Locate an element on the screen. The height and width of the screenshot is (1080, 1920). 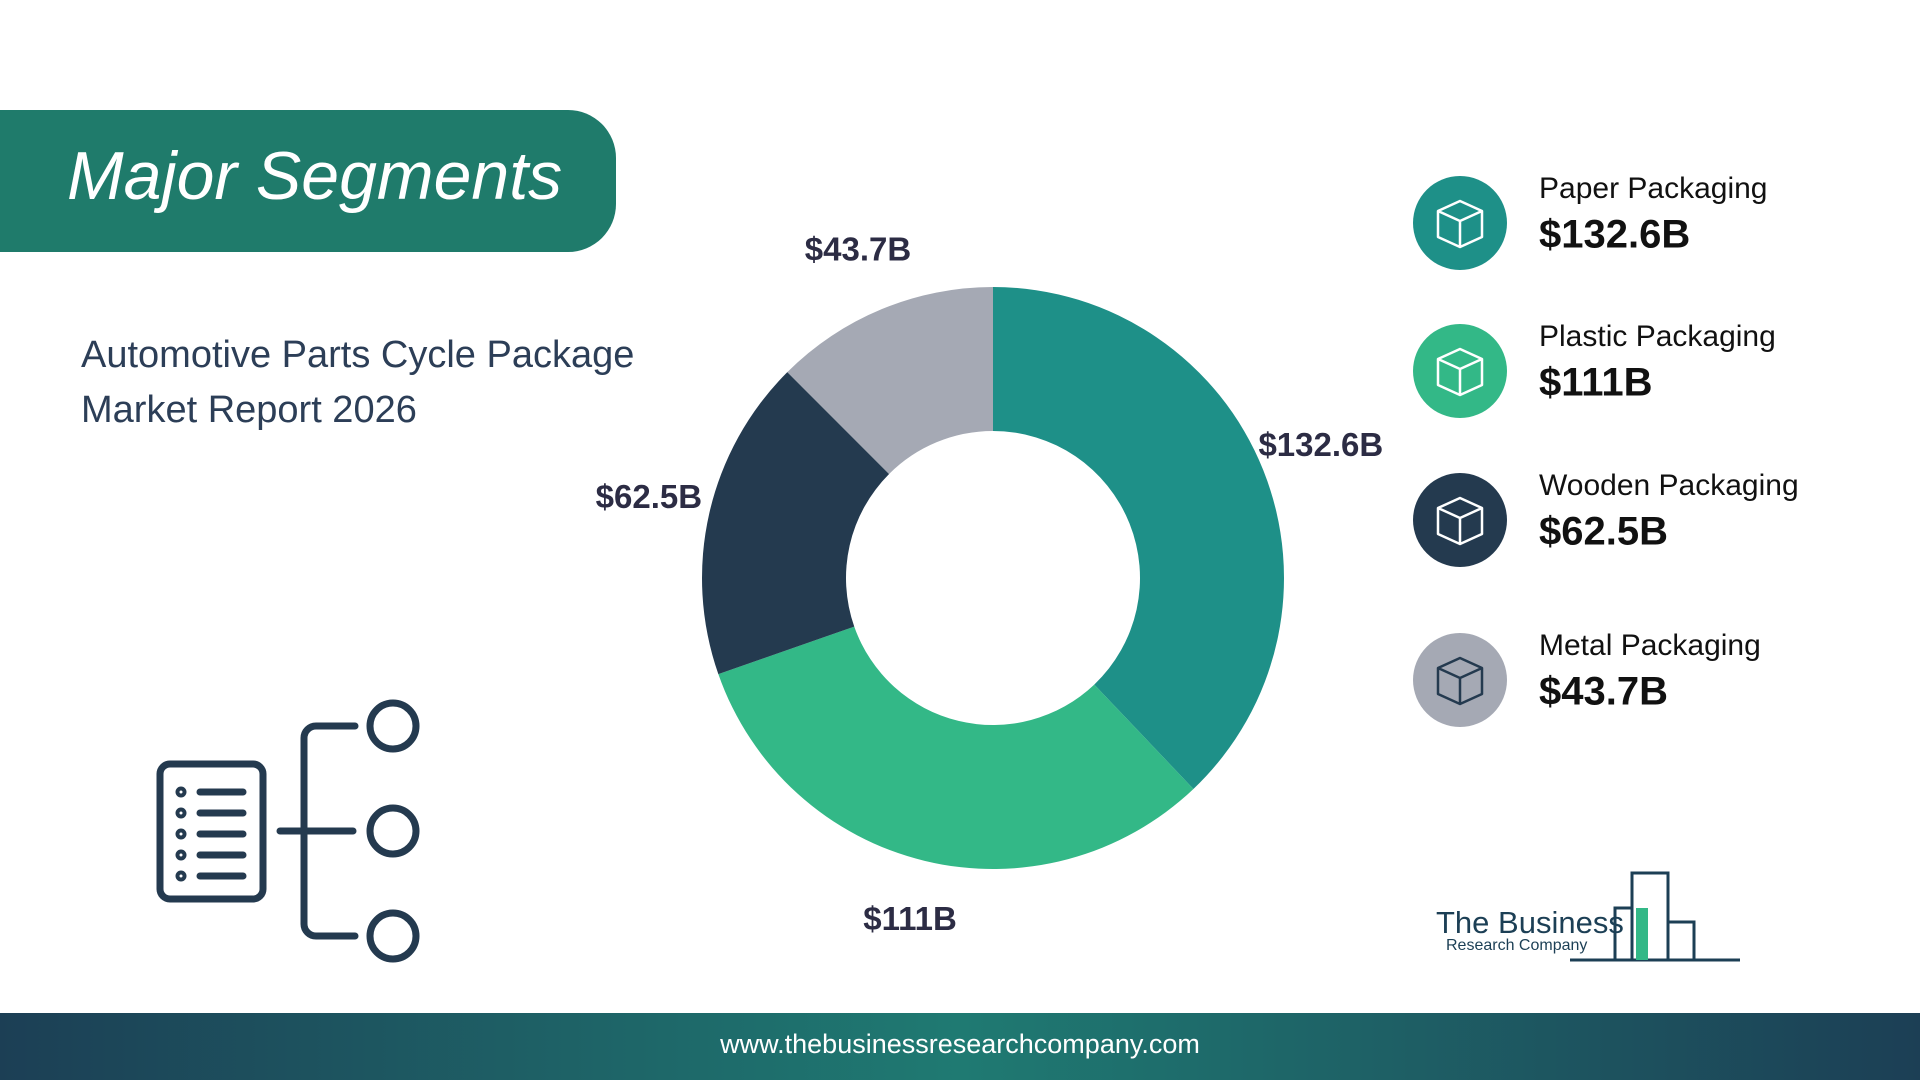
logo: The Business Research Company is located at coordinates (1588, 916).